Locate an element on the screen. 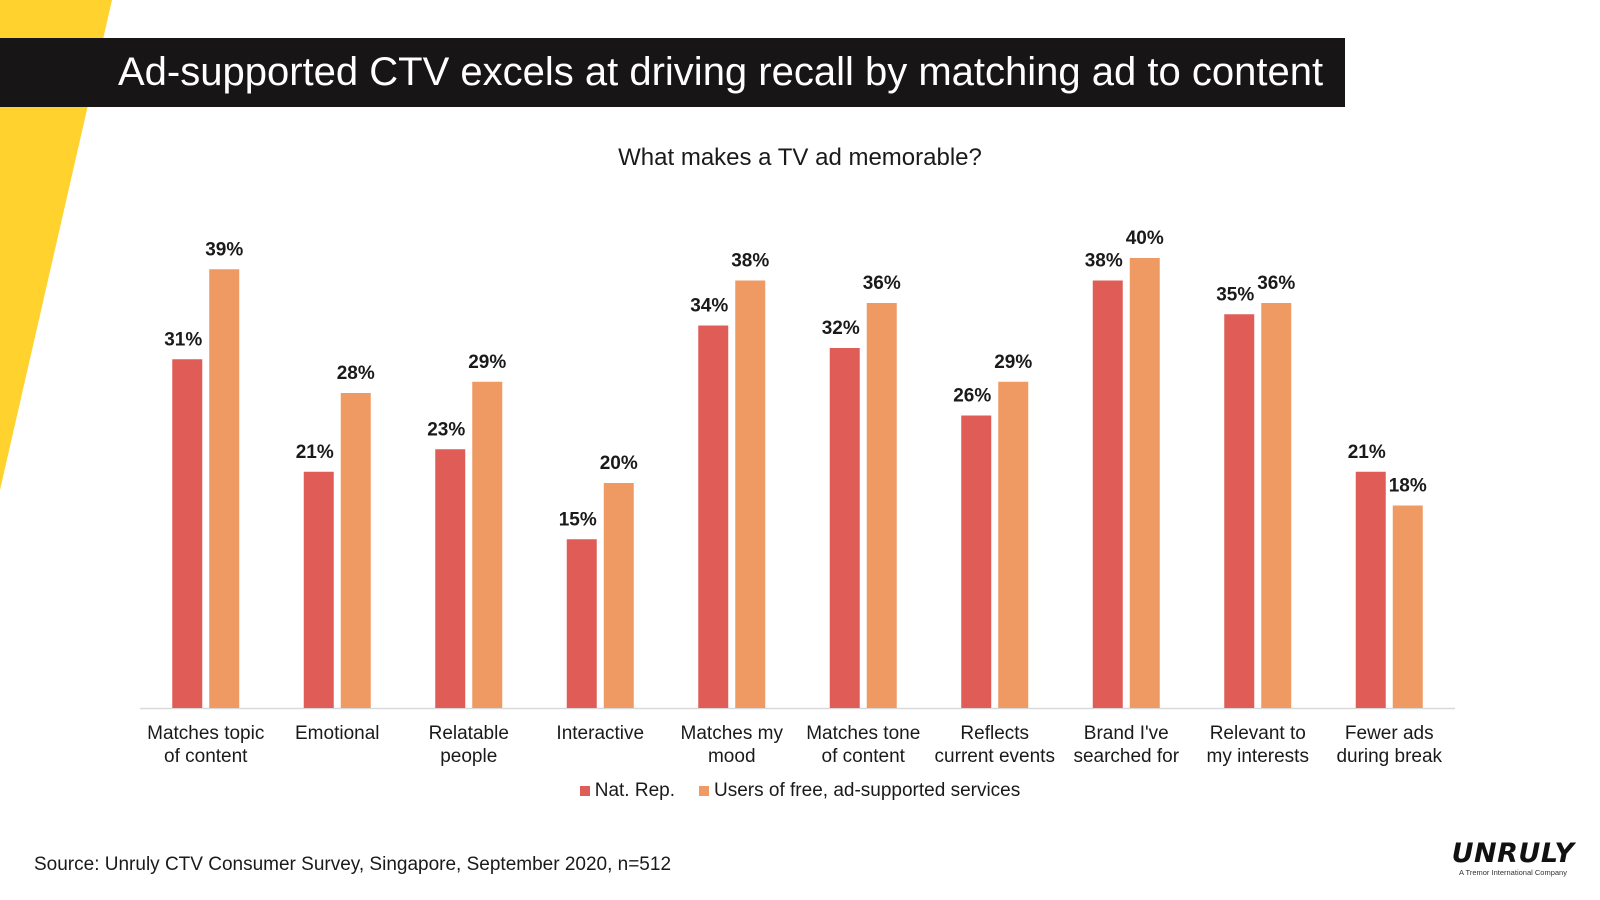 The height and width of the screenshot is (900, 1600). logo-tagline: A Tremor International Company is located at coordinates (1513, 872).